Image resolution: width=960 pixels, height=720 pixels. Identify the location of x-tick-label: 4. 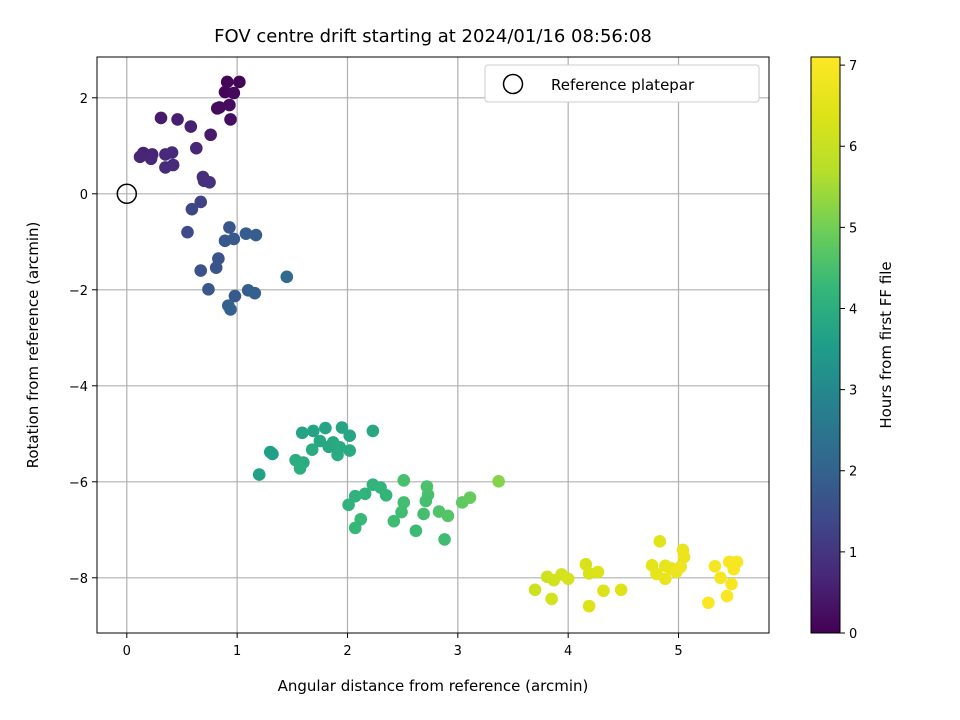
(568, 651).